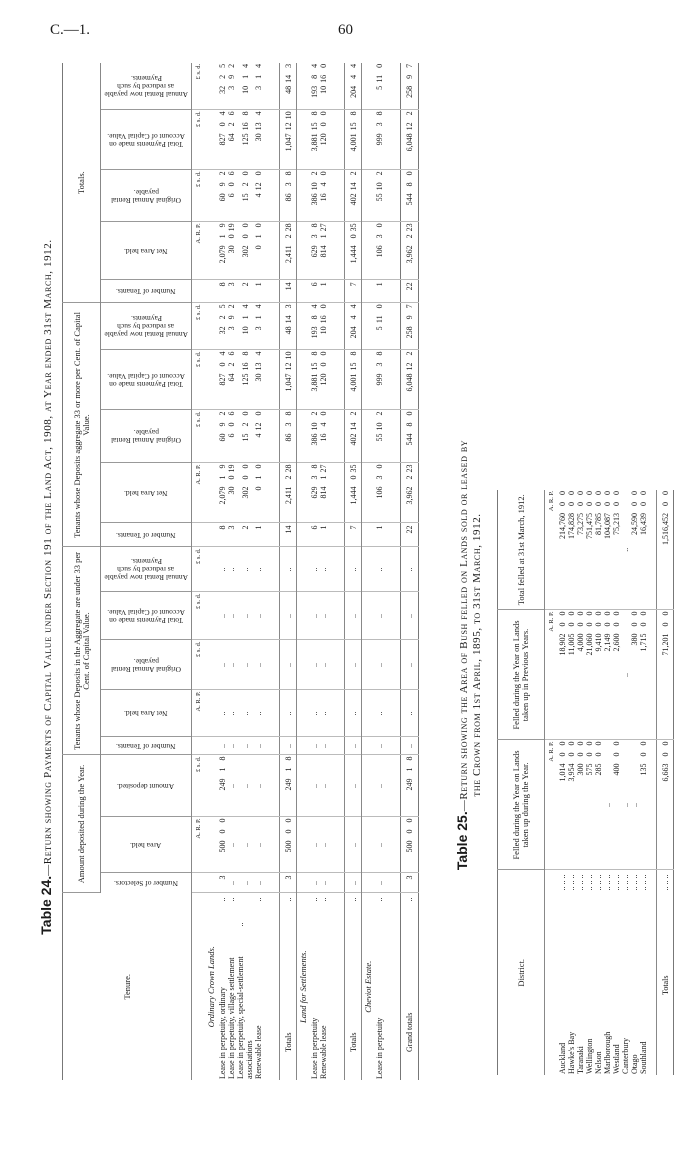  I want to click on district-label: .. .. .. Wellington, so click(589, 972).